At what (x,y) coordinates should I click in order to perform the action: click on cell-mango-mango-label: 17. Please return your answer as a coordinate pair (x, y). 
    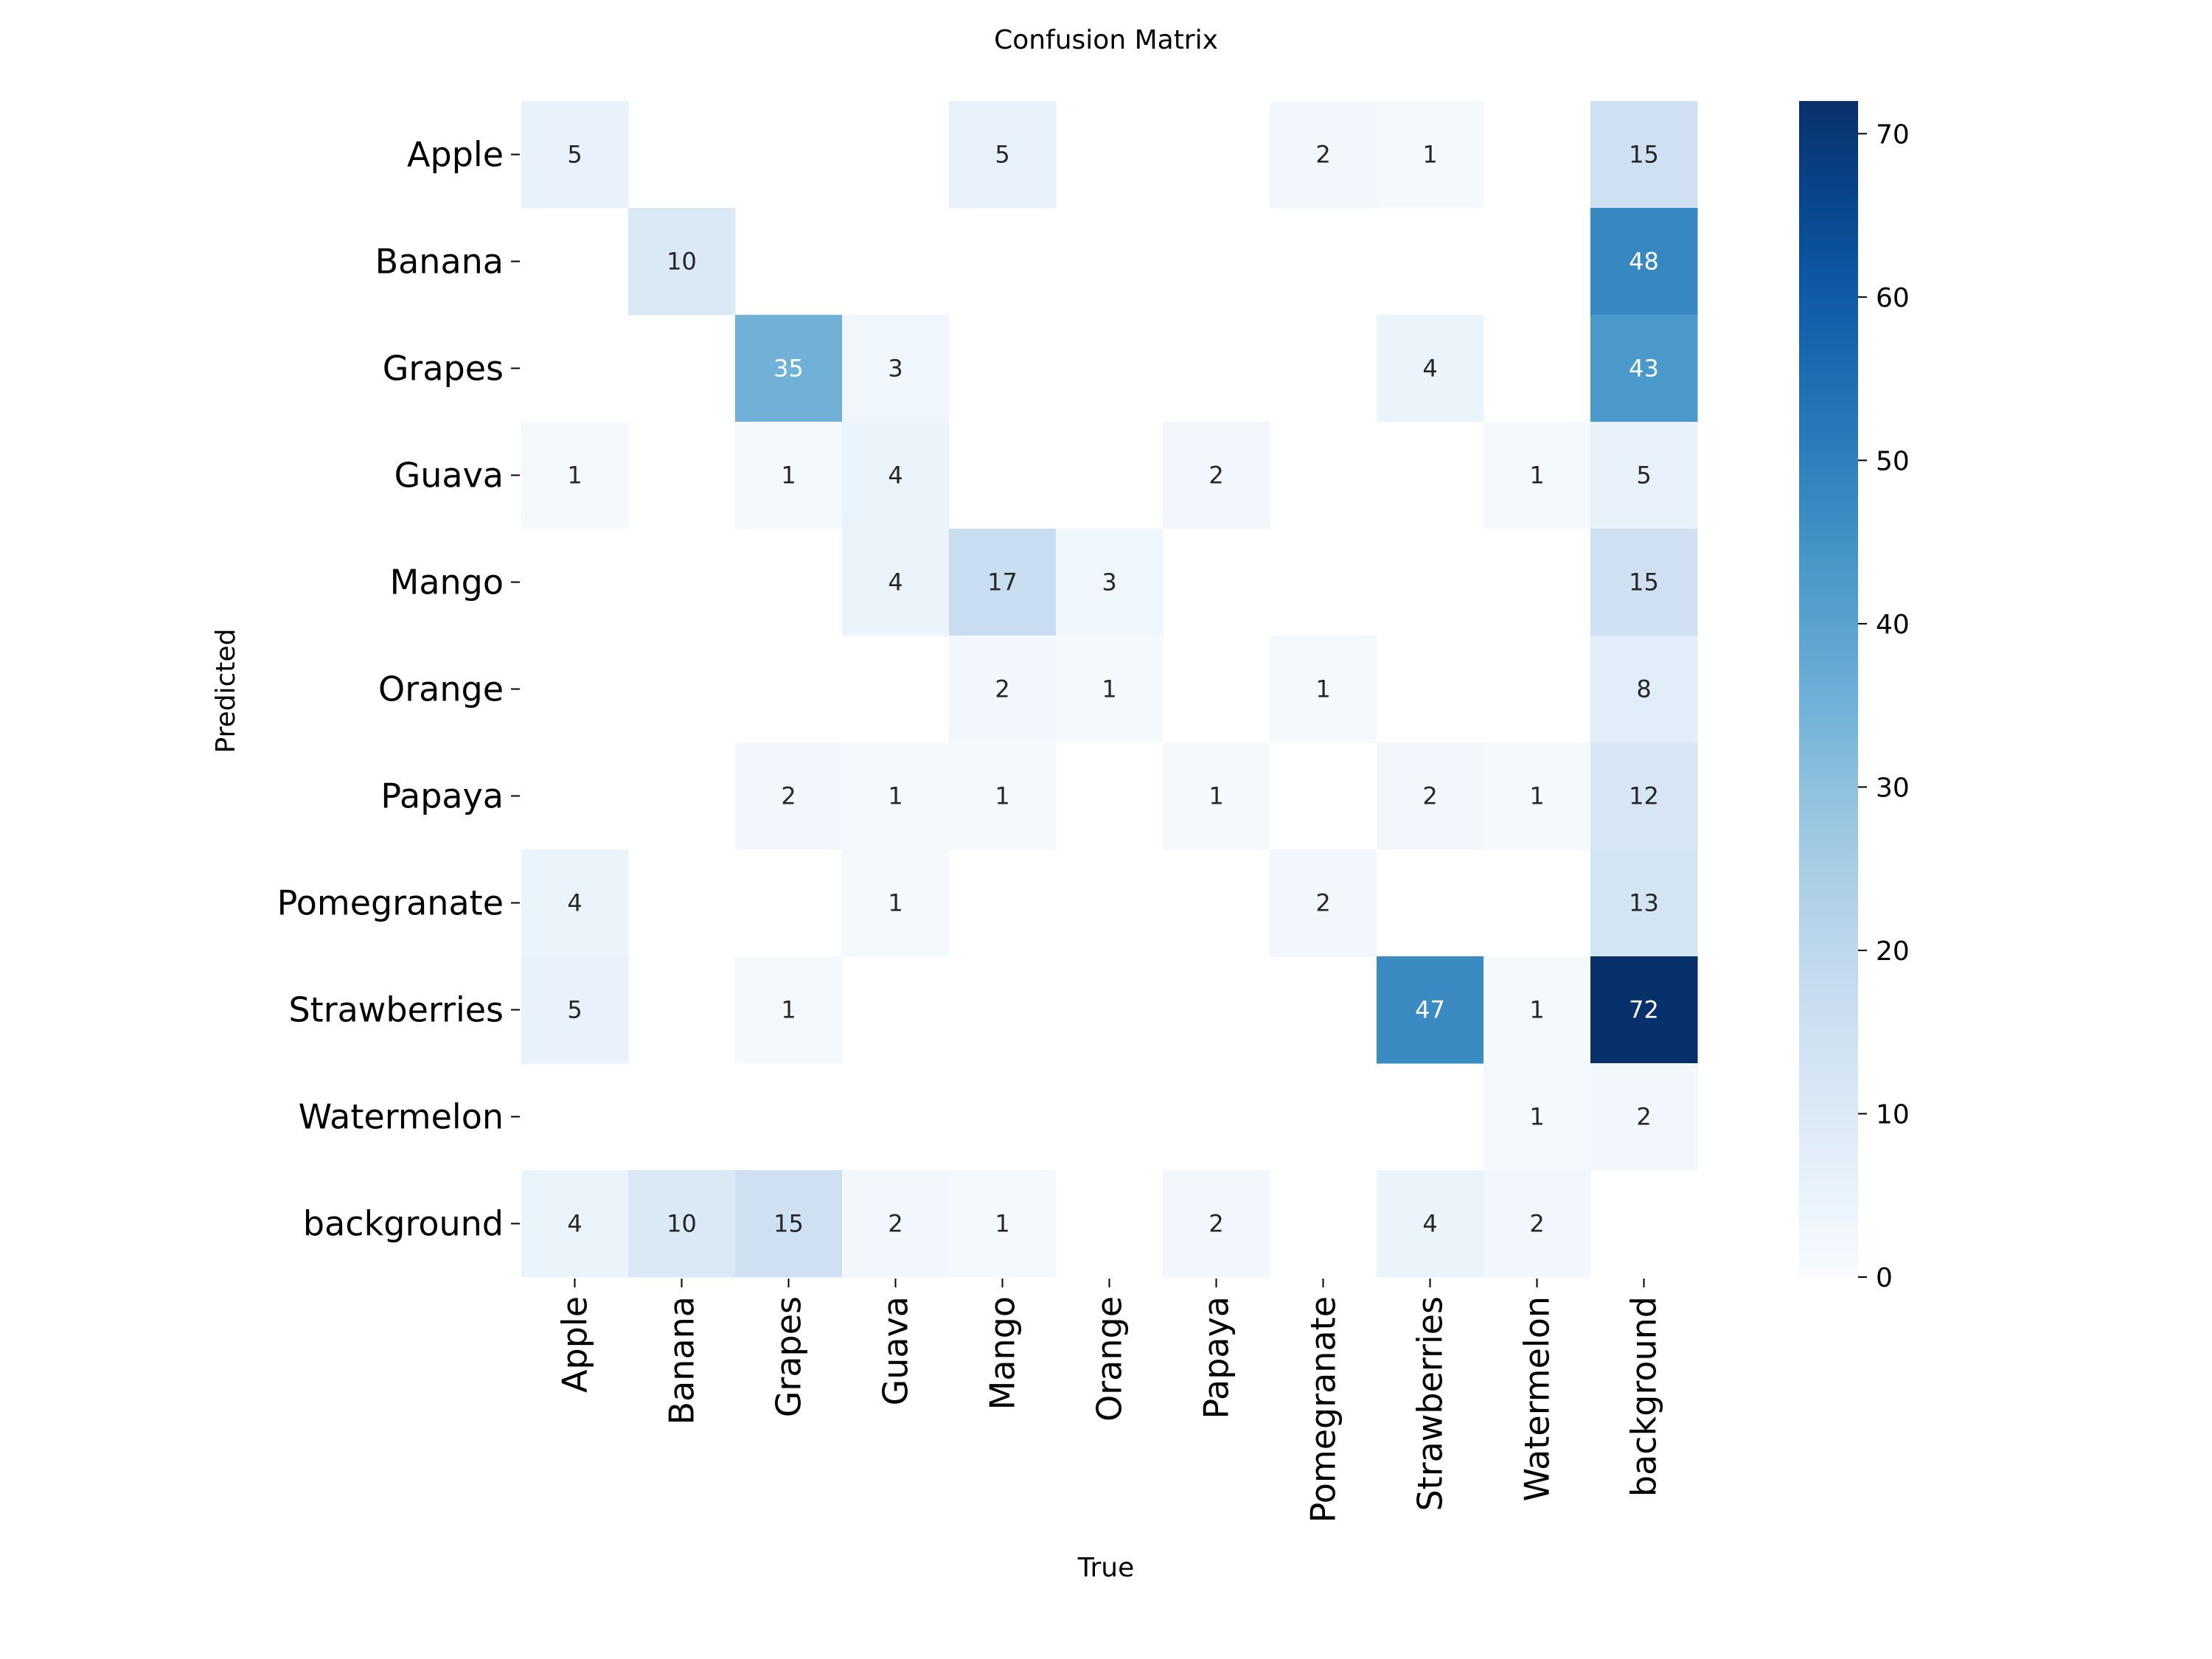
    Looking at the image, I should click on (1002, 582).